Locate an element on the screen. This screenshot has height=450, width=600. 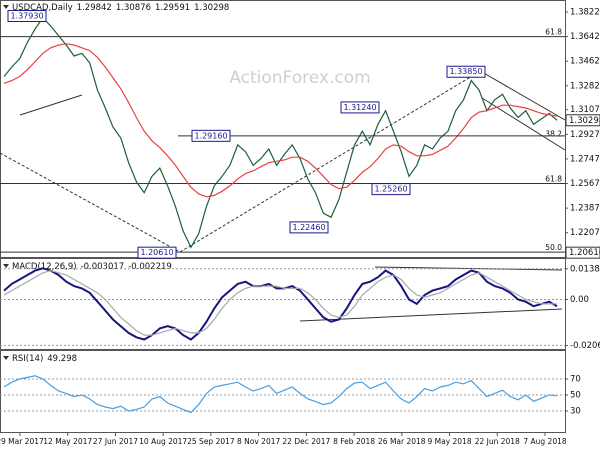
watermark: ActionForex.com is located at coordinates (299, 78).